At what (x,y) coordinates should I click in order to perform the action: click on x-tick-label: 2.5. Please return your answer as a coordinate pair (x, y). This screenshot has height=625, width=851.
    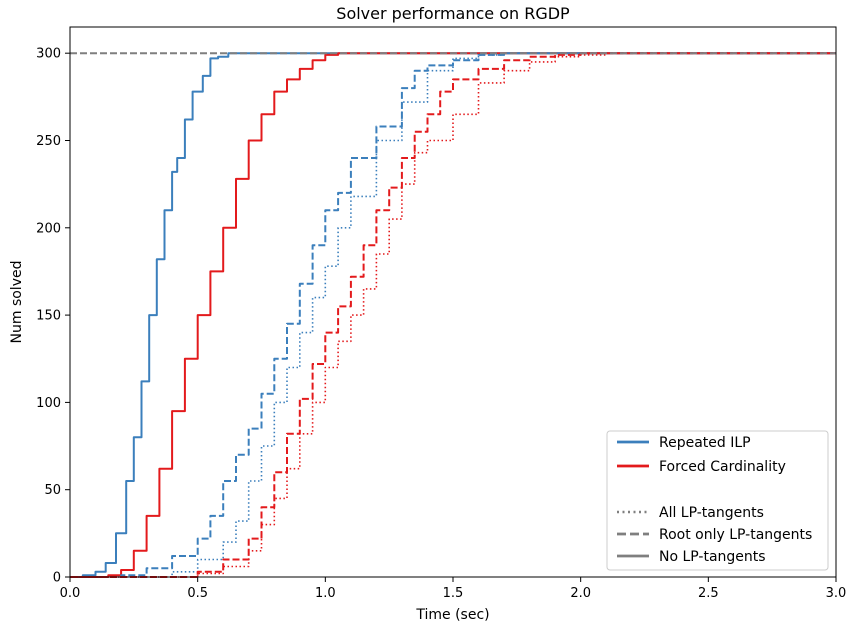
    Looking at the image, I should click on (708, 593).